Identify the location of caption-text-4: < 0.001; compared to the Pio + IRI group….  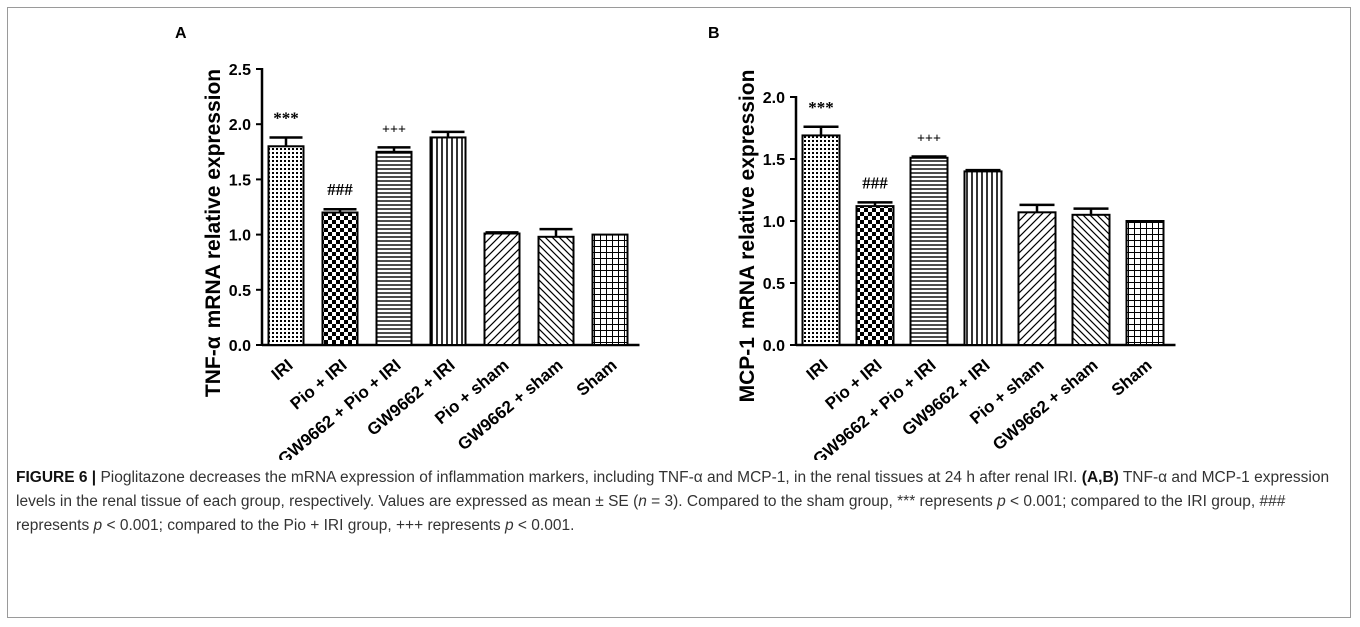
(303, 525).